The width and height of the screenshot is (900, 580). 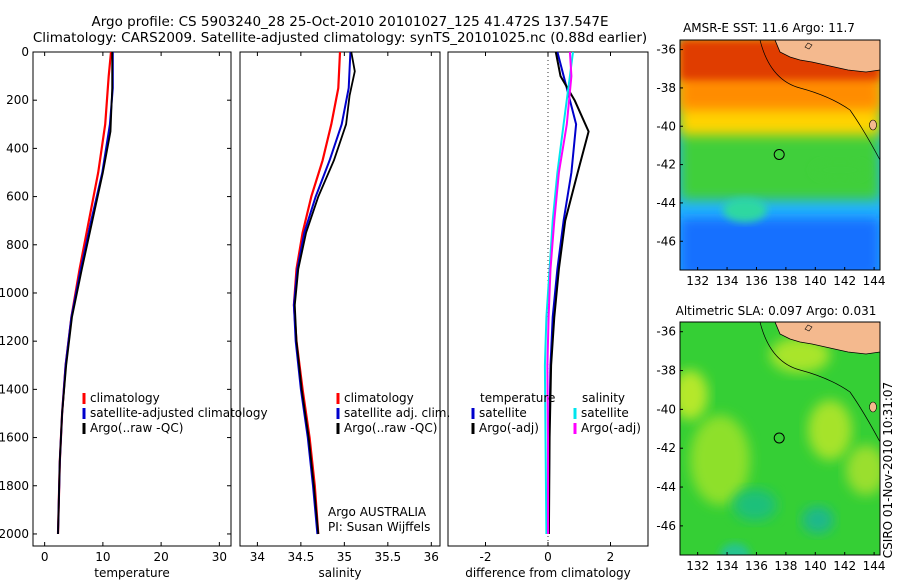 I want to click on sla-map-ytick-label: -42, so click(x=666, y=448).